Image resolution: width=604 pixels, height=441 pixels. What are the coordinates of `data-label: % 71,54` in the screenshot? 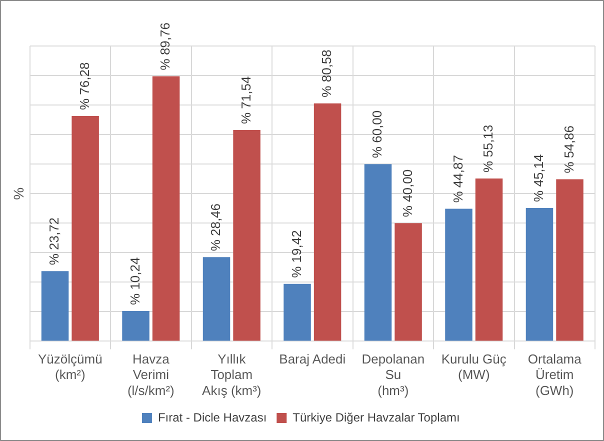 It's located at (246, 100).